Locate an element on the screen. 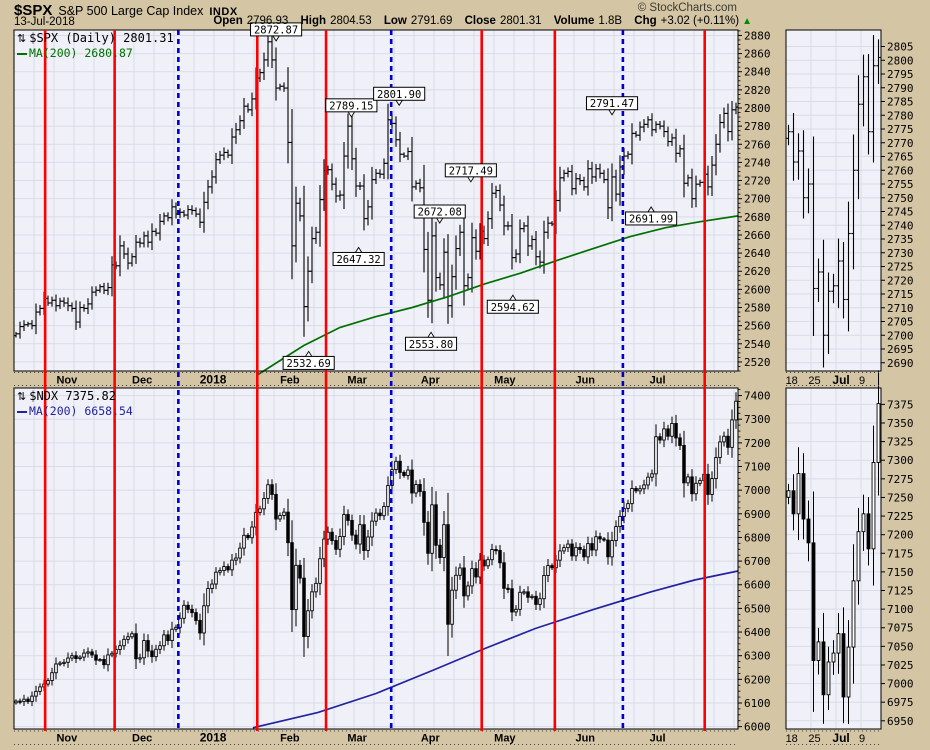  spx-ma-label: MA(200) 2680.87 is located at coordinates (81, 53).